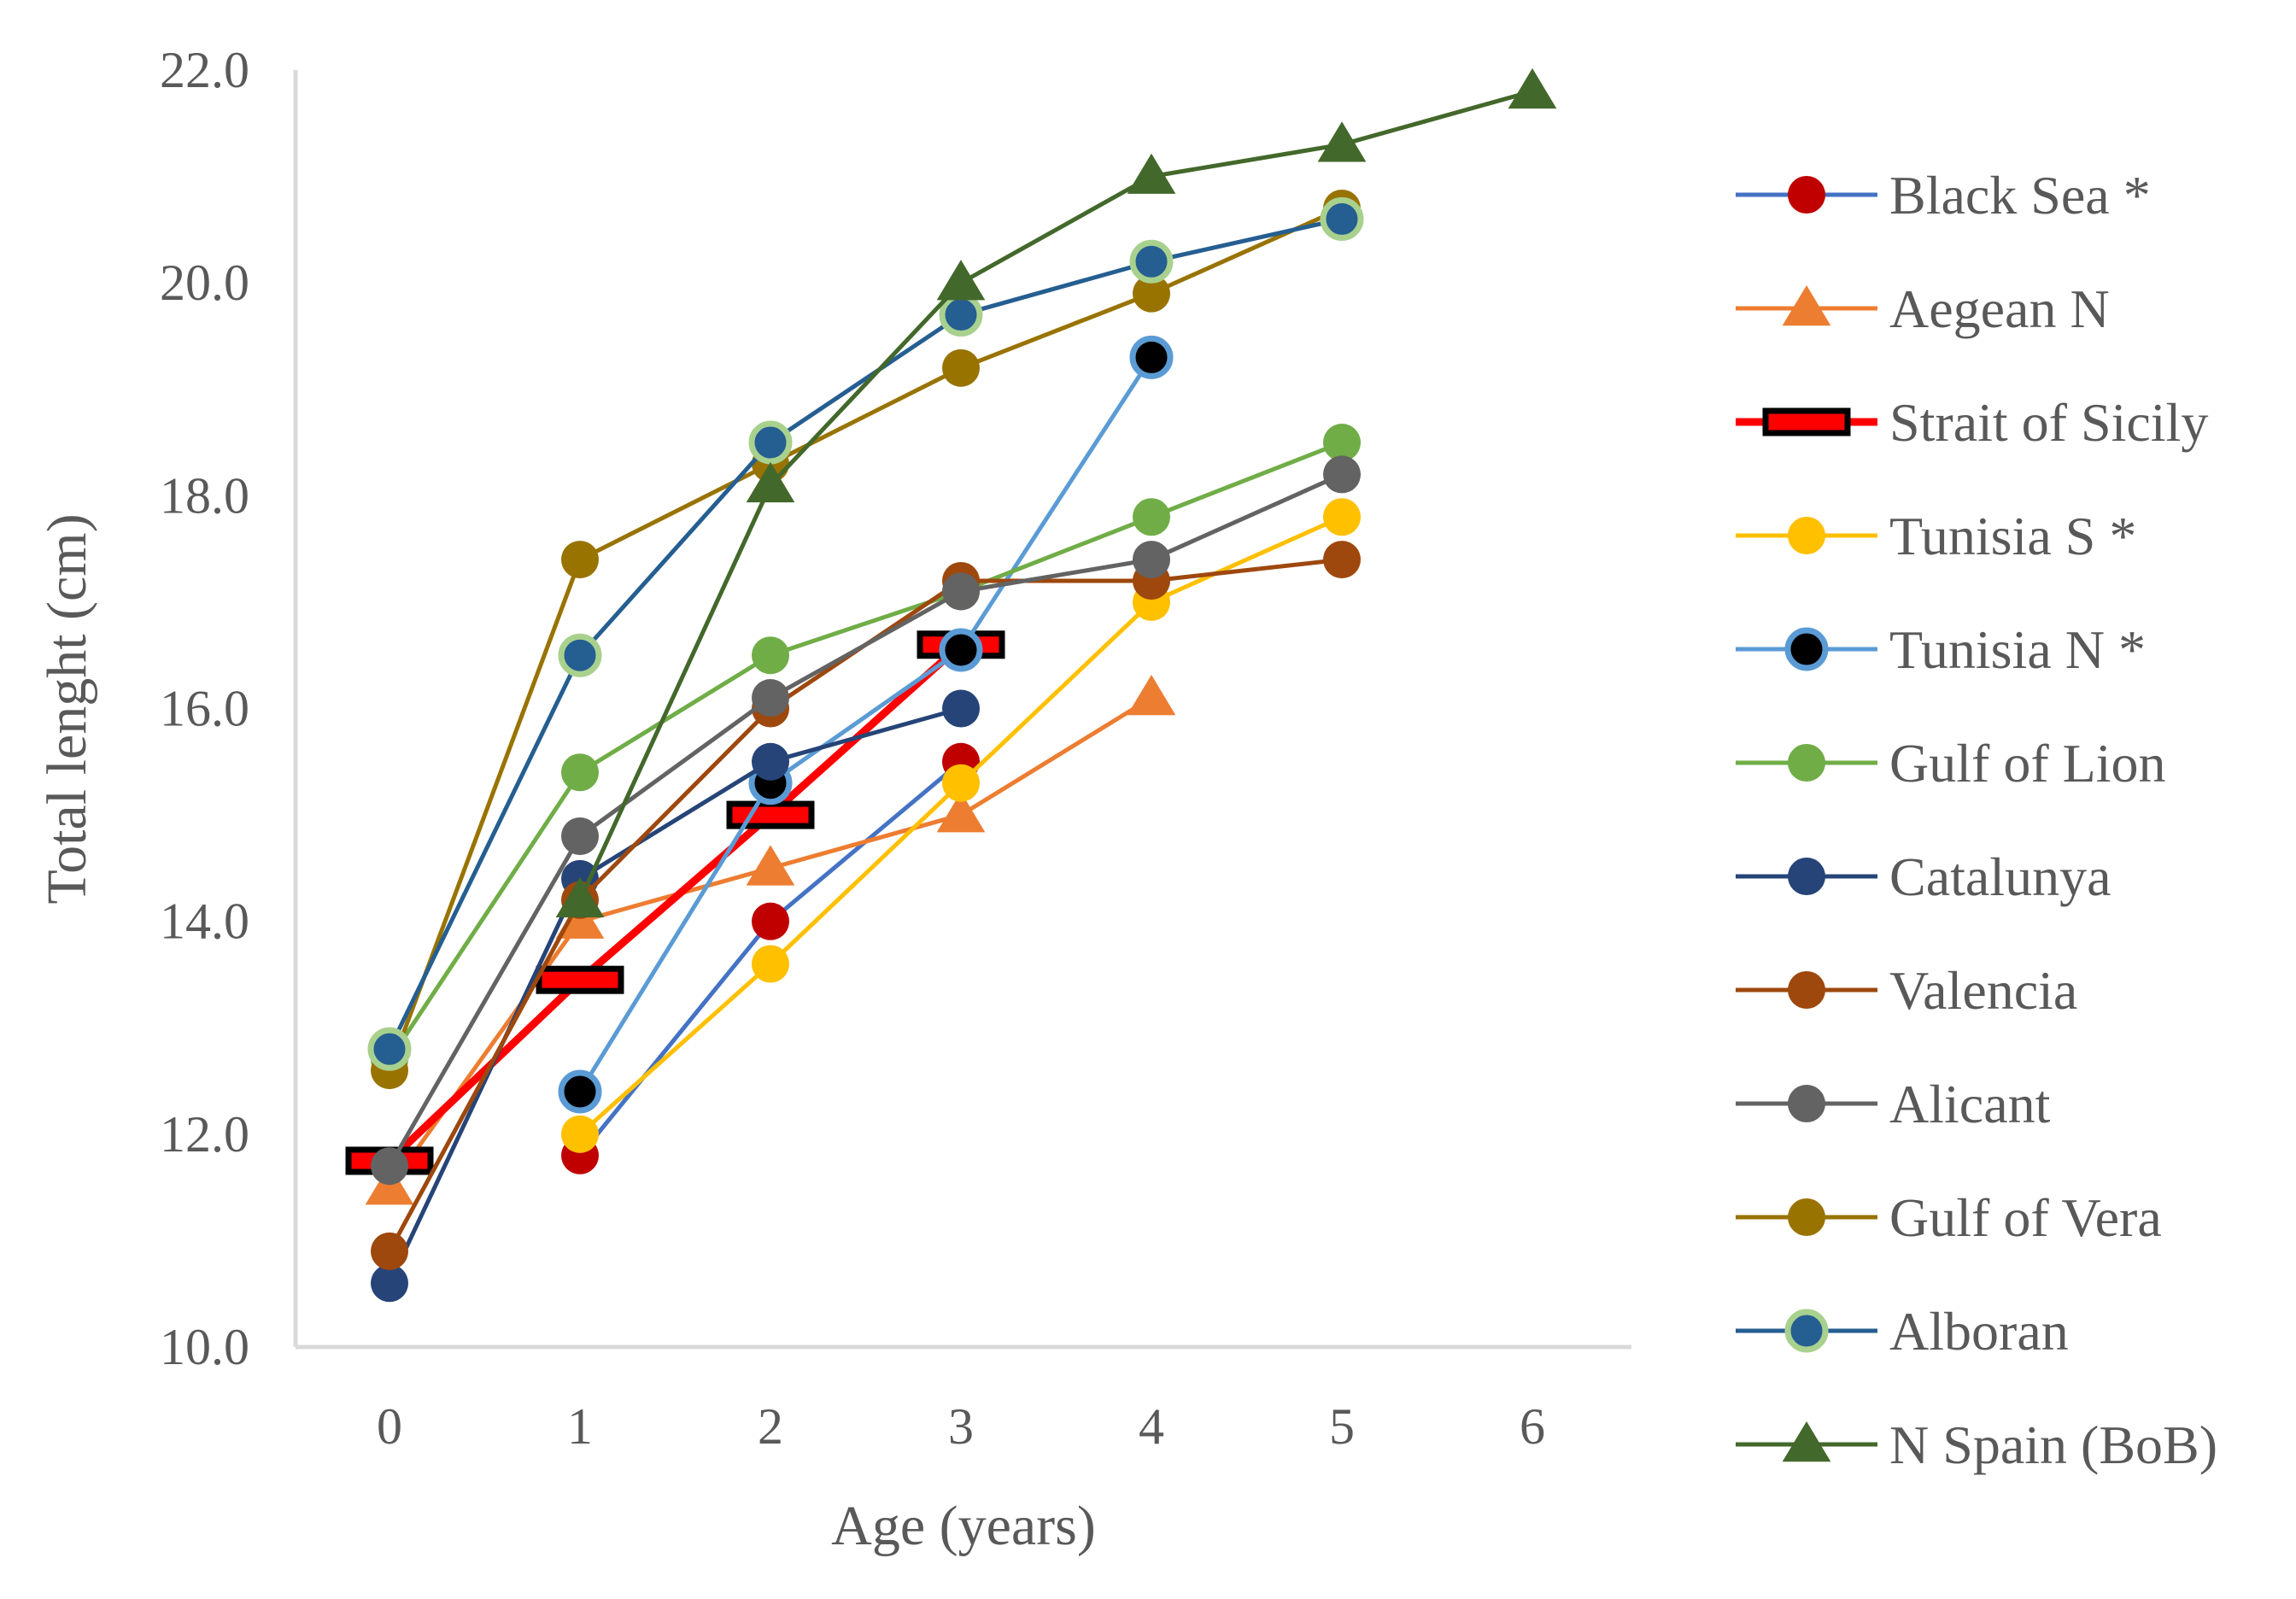  I want to click on legend-item-gulf-of-vera: Gulf of Vera, so click(1949, 1217).